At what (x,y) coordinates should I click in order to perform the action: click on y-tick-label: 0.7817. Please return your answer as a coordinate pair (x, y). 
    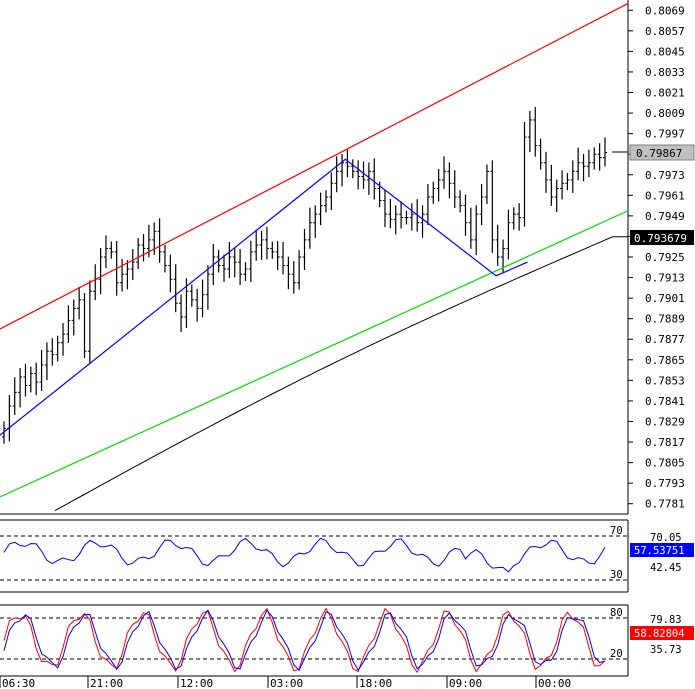
    Looking at the image, I should click on (665, 442).